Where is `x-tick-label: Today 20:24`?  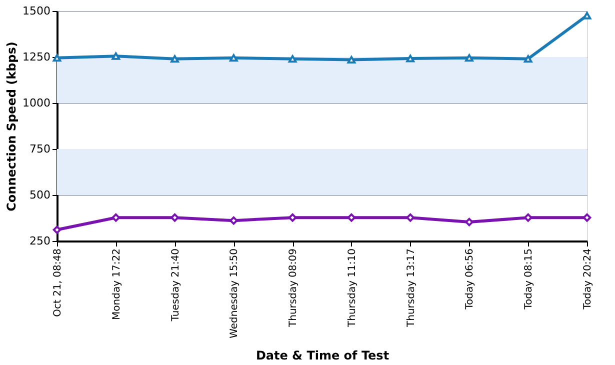 x-tick-label: Today 20:24 is located at coordinates (588, 279).